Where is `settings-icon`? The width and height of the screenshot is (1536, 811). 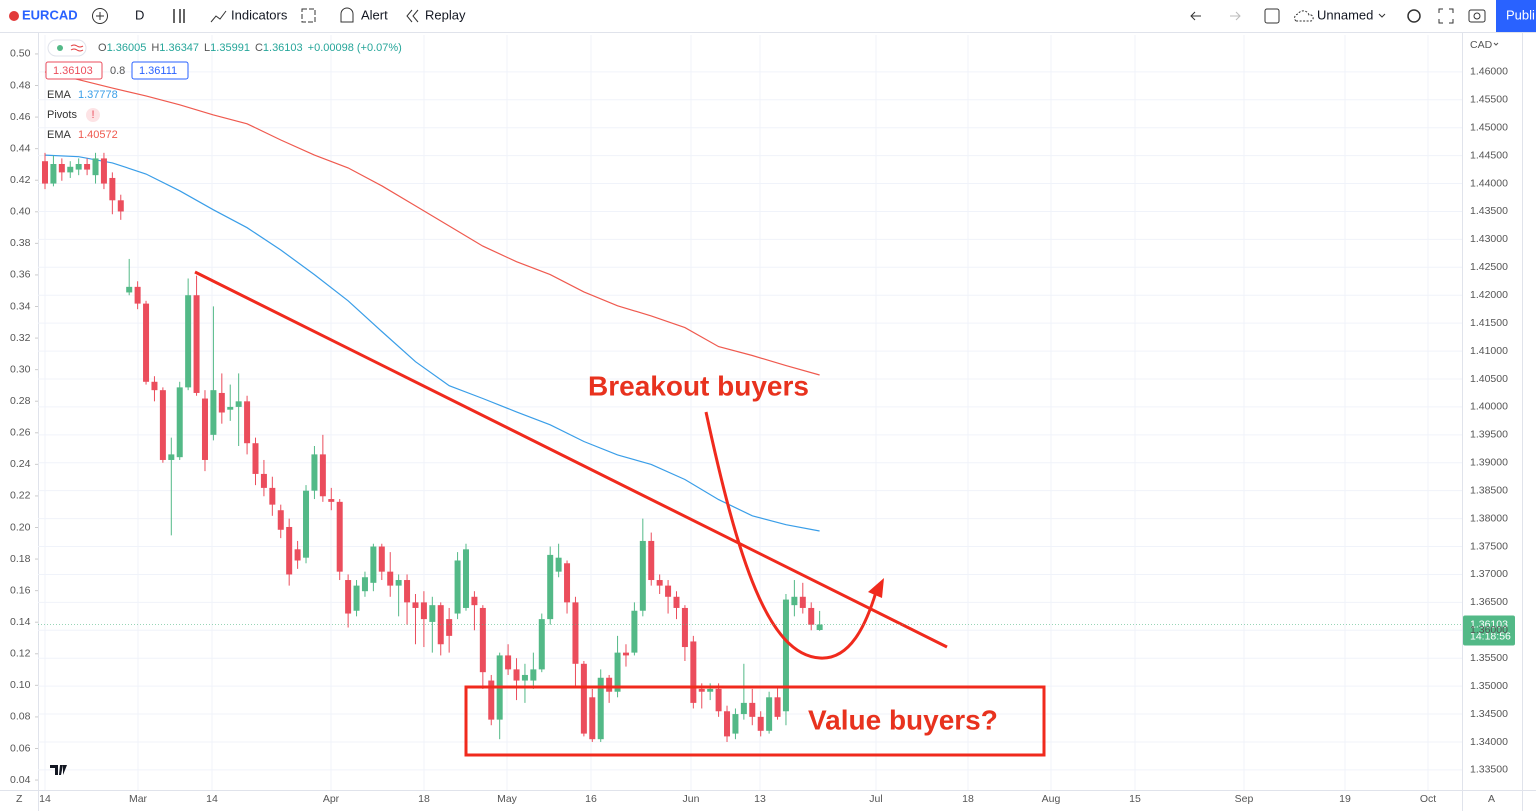 settings-icon is located at coordinates (1414, 16).